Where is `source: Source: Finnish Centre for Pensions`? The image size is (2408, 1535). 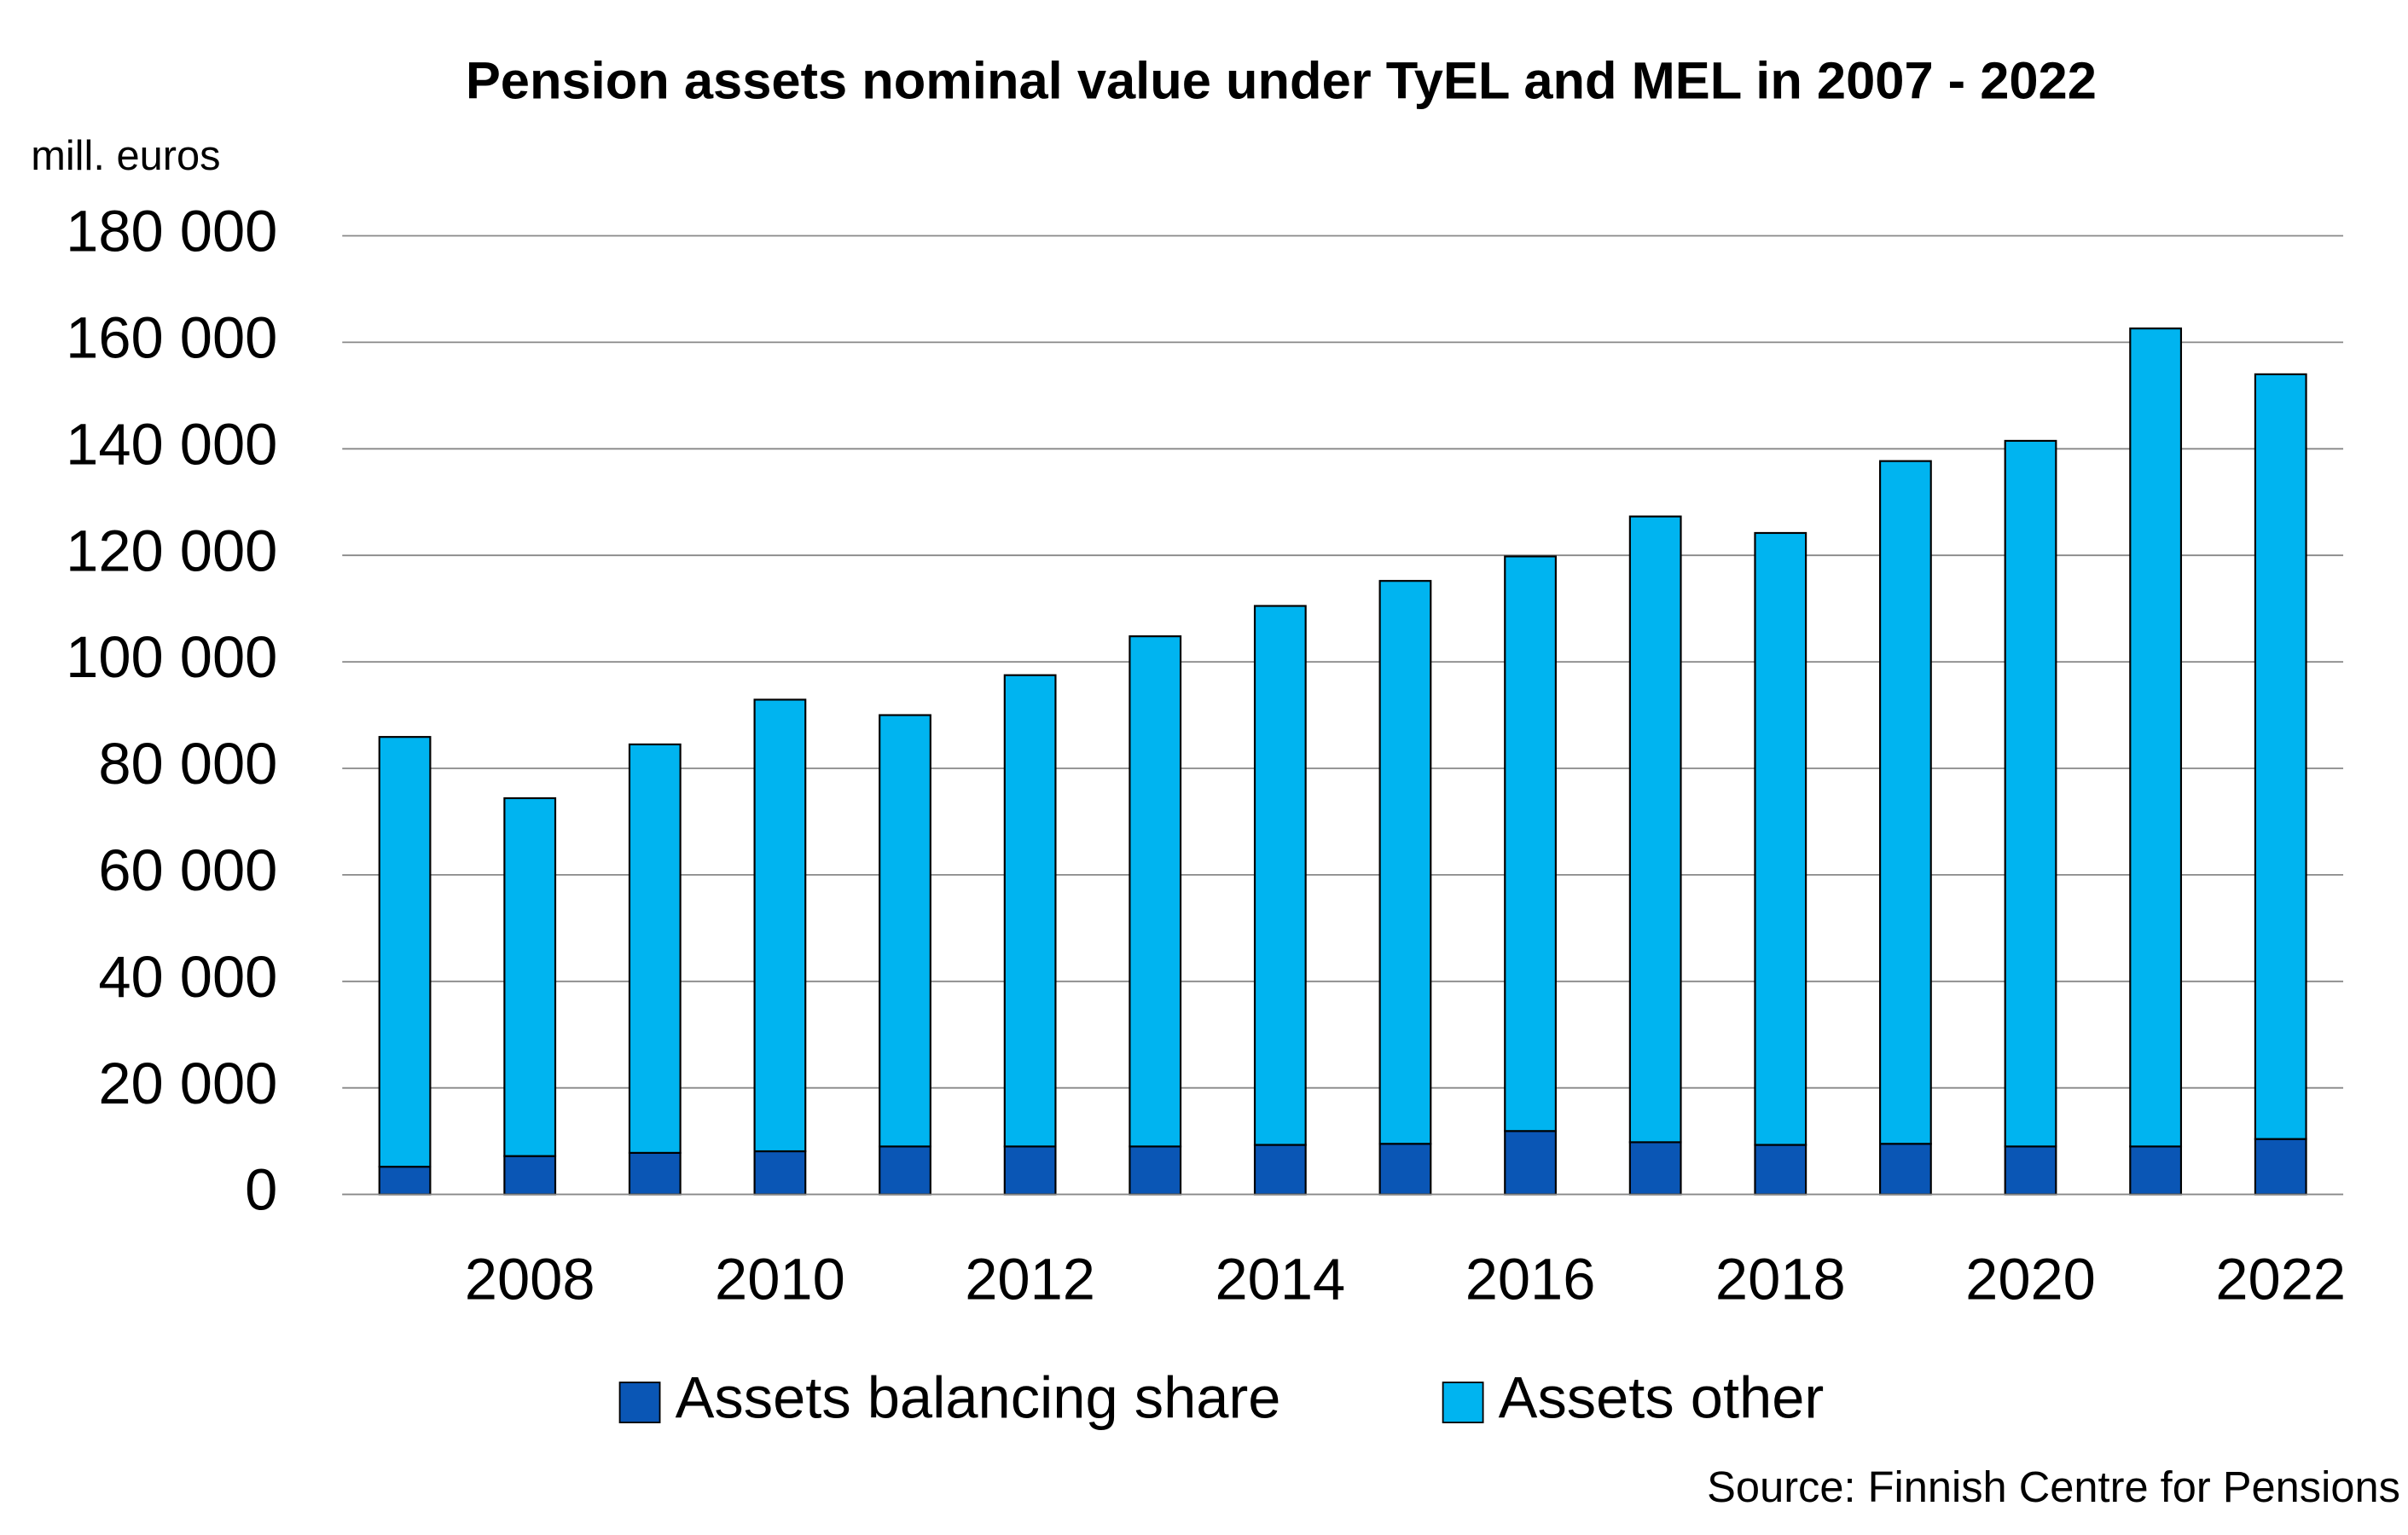
source: Source: Finnish Centre for Pensions is located at coordinates (2053, 1487).